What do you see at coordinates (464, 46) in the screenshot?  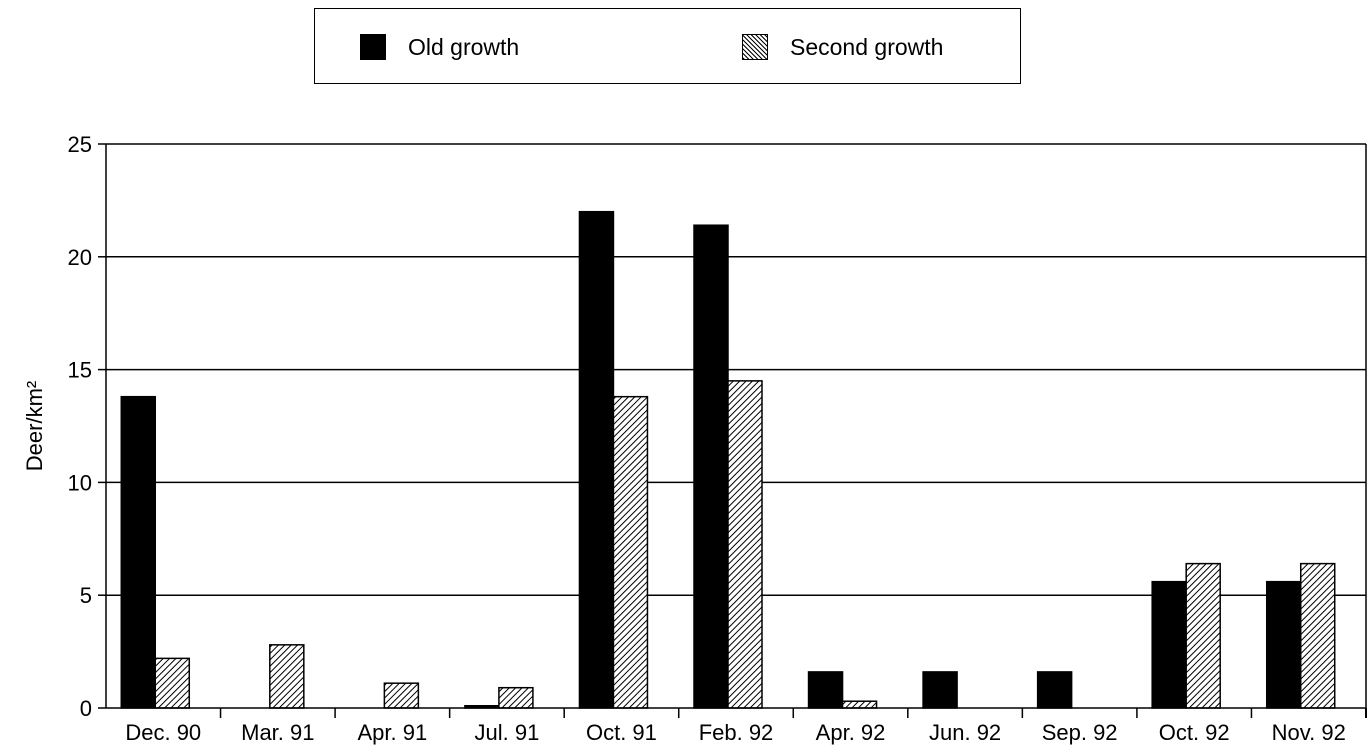 I see `legend-label-old-growth: Old growth` at bounding box center [464, 46].